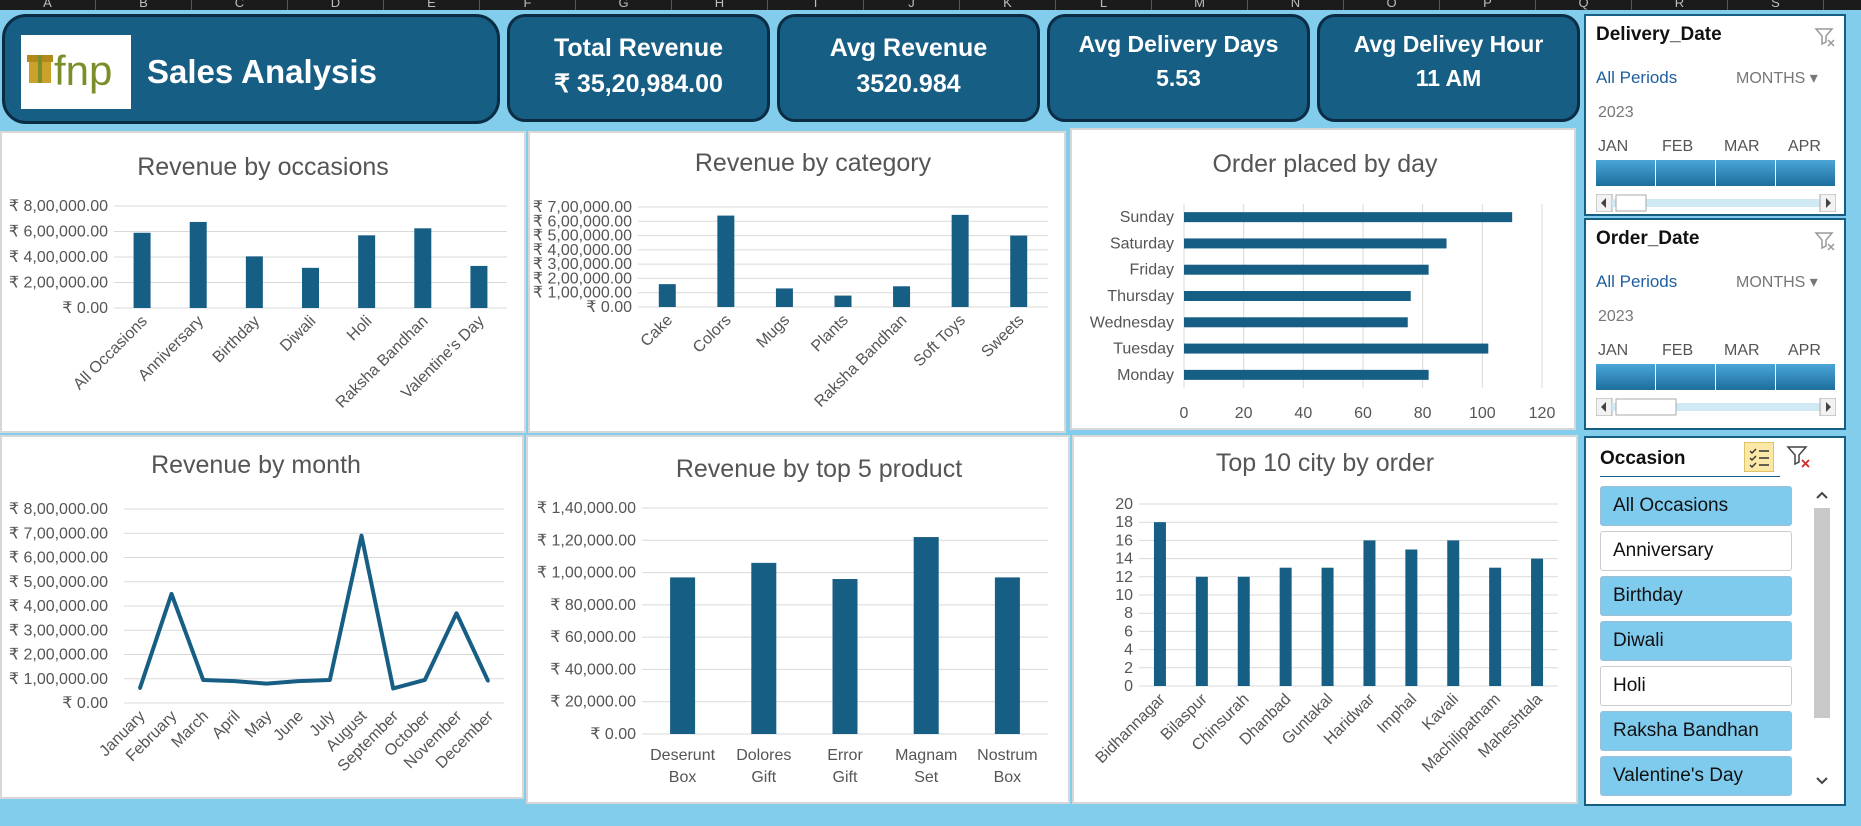  I want to click on slicer-item: Birthday, so click(1696, 596).